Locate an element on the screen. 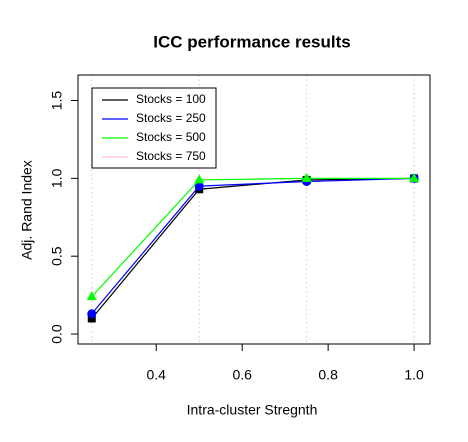 Image resolution: width=468 pixels, height=442 pixels. legend-label: Stocks = 100 is located at coordinates (171, 99).